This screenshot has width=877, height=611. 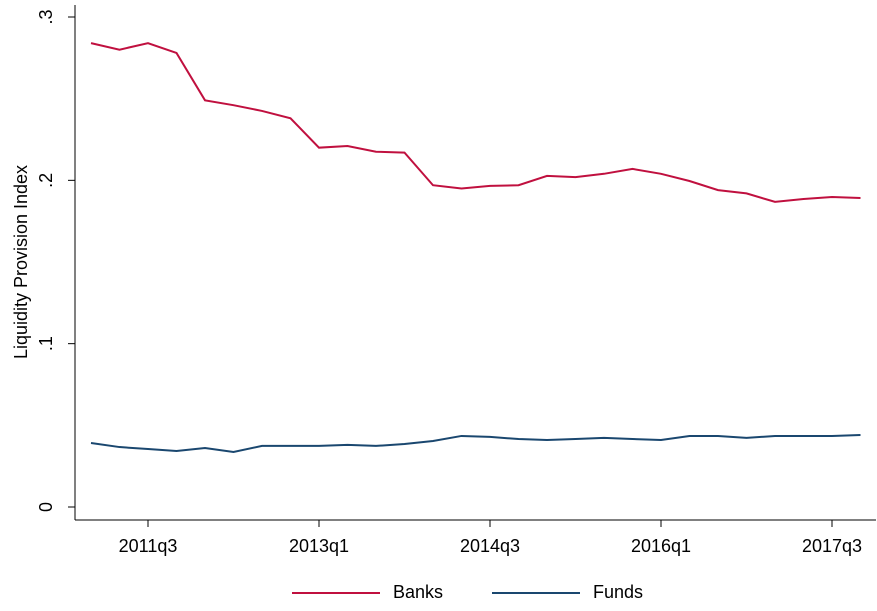 What do you see at coordinates (46, 16) in the screenshot?
I see `y-tick-label: .3` at bounding box center [46, 16].